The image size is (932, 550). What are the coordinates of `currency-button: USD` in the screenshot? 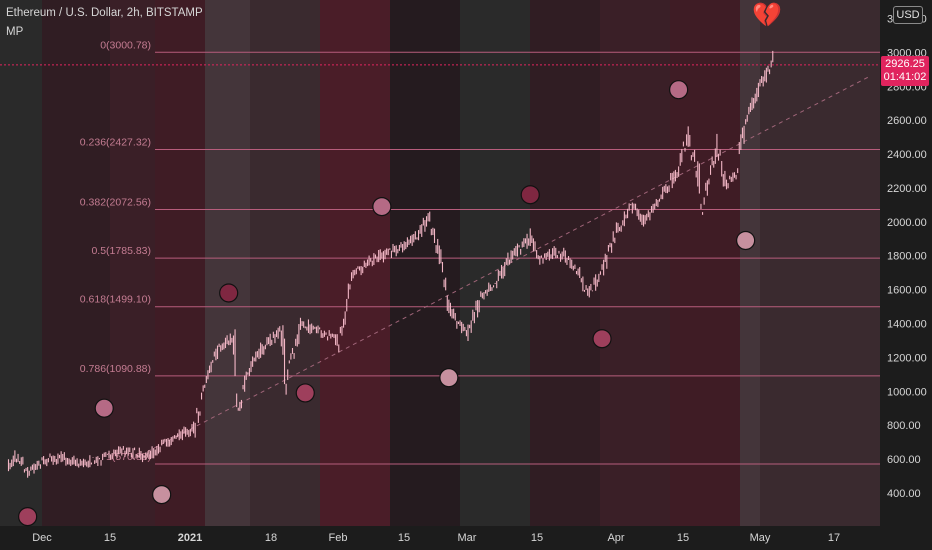 It's located at (908, 15).